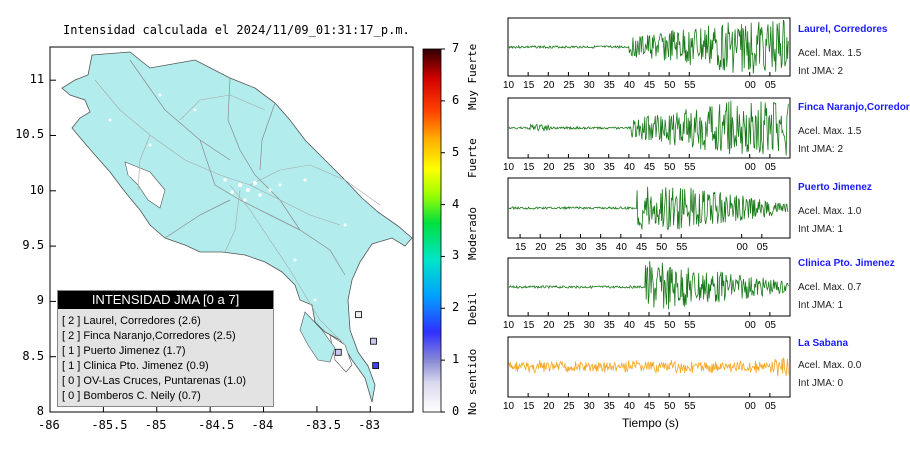 The width and height of the screenshot is (910, 460). Describe the element at coordinates (131, 321) in the screenshot. I see `legend-item: [ 2 ] Laurel, Corredores (2.6)` at that location.